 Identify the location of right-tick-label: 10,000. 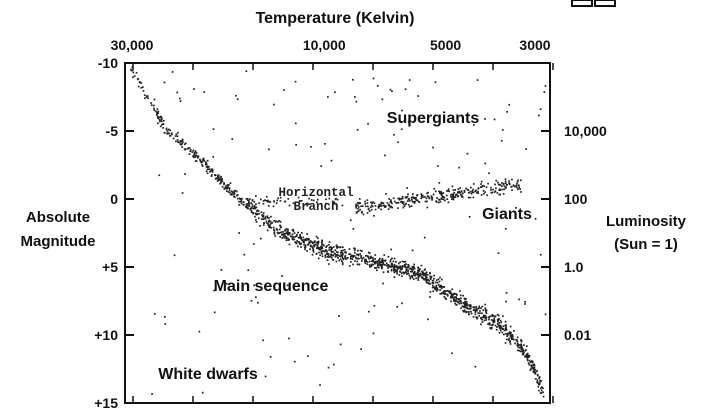
(585, 131).